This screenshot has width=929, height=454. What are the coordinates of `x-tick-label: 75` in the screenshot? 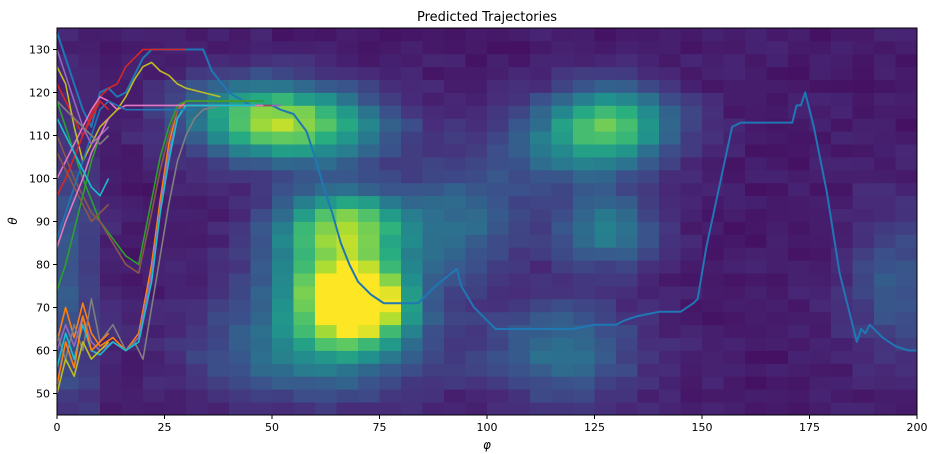 It's located at (380, 427).